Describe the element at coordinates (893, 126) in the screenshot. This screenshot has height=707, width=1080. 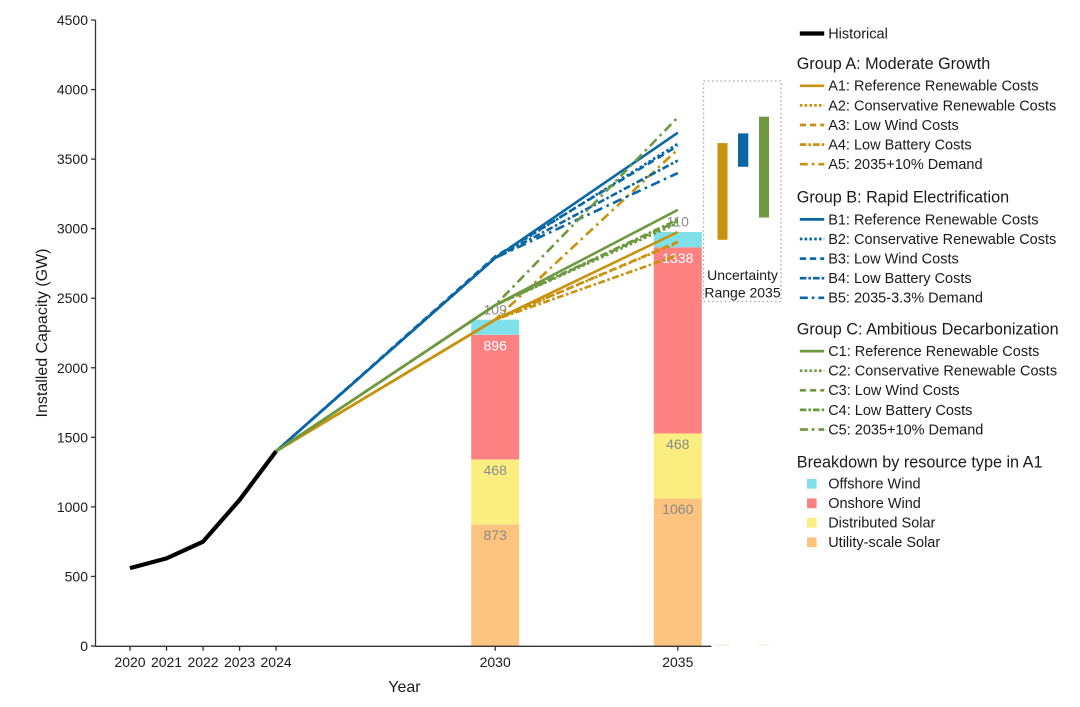
I see `svg-text: A3: Low Wind Costs` at that location.